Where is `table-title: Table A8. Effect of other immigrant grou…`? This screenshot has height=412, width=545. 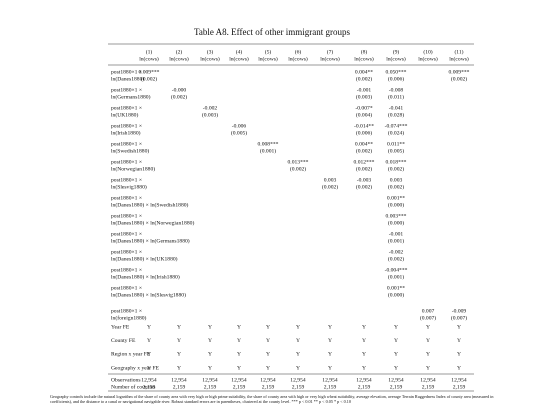
table-title: Table A8. Effect of other immigrant grou… is located at coordinates (272, 32).